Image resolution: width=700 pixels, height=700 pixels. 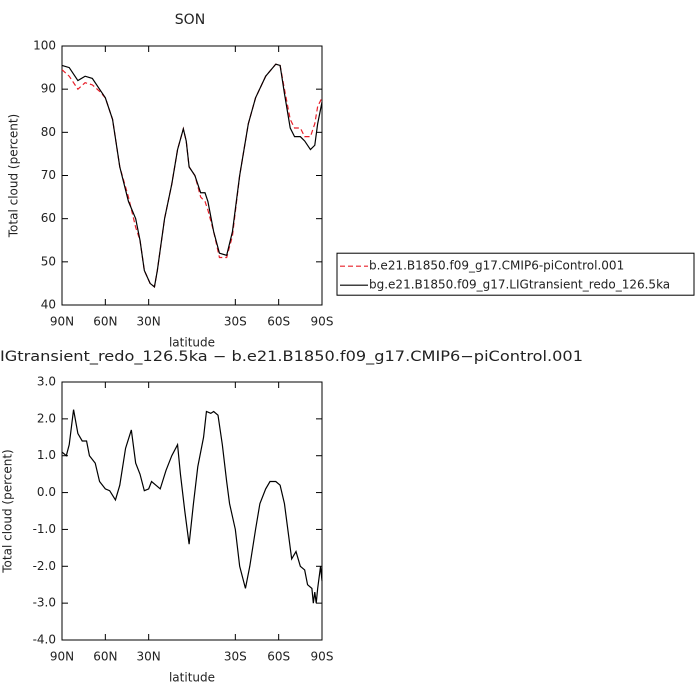 What do you see at coordinates (46, 455) in the screenshot?
I see `y-tick-label: 1.0` at bounding box center [46, 455].